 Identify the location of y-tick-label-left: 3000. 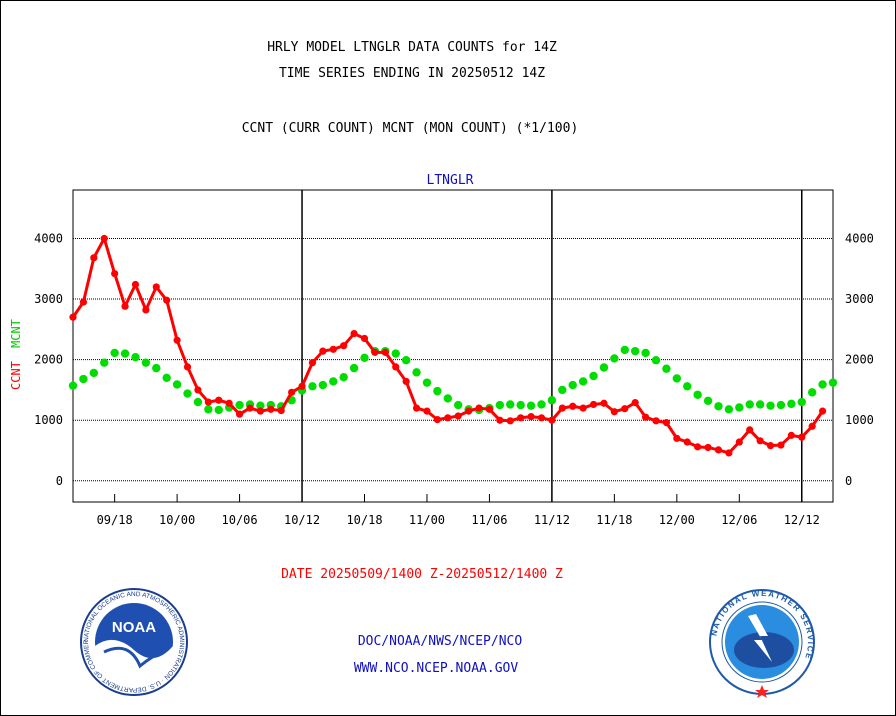
(48, 299).